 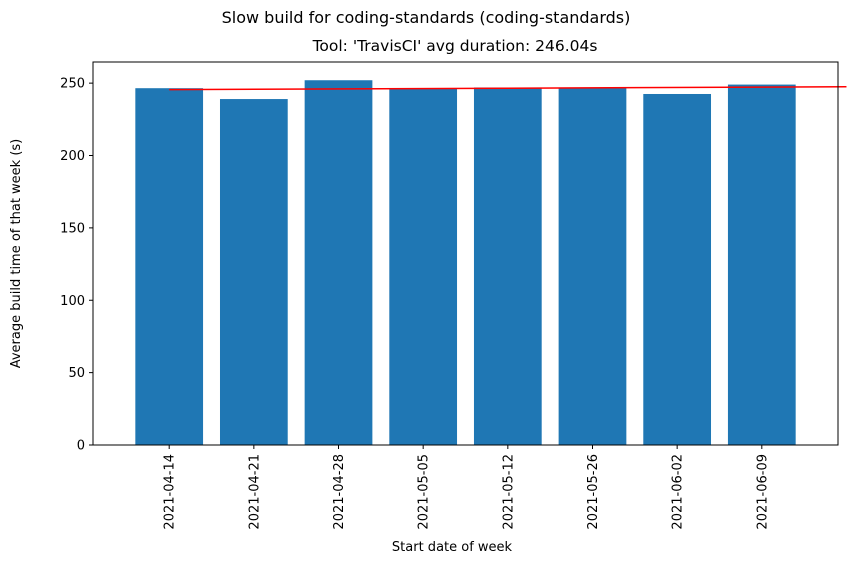 What do you see at coordinates (254, 492) in the screenshot?
I see `x-tick-label: 2021-04-21` at bounding box center [254, 492].